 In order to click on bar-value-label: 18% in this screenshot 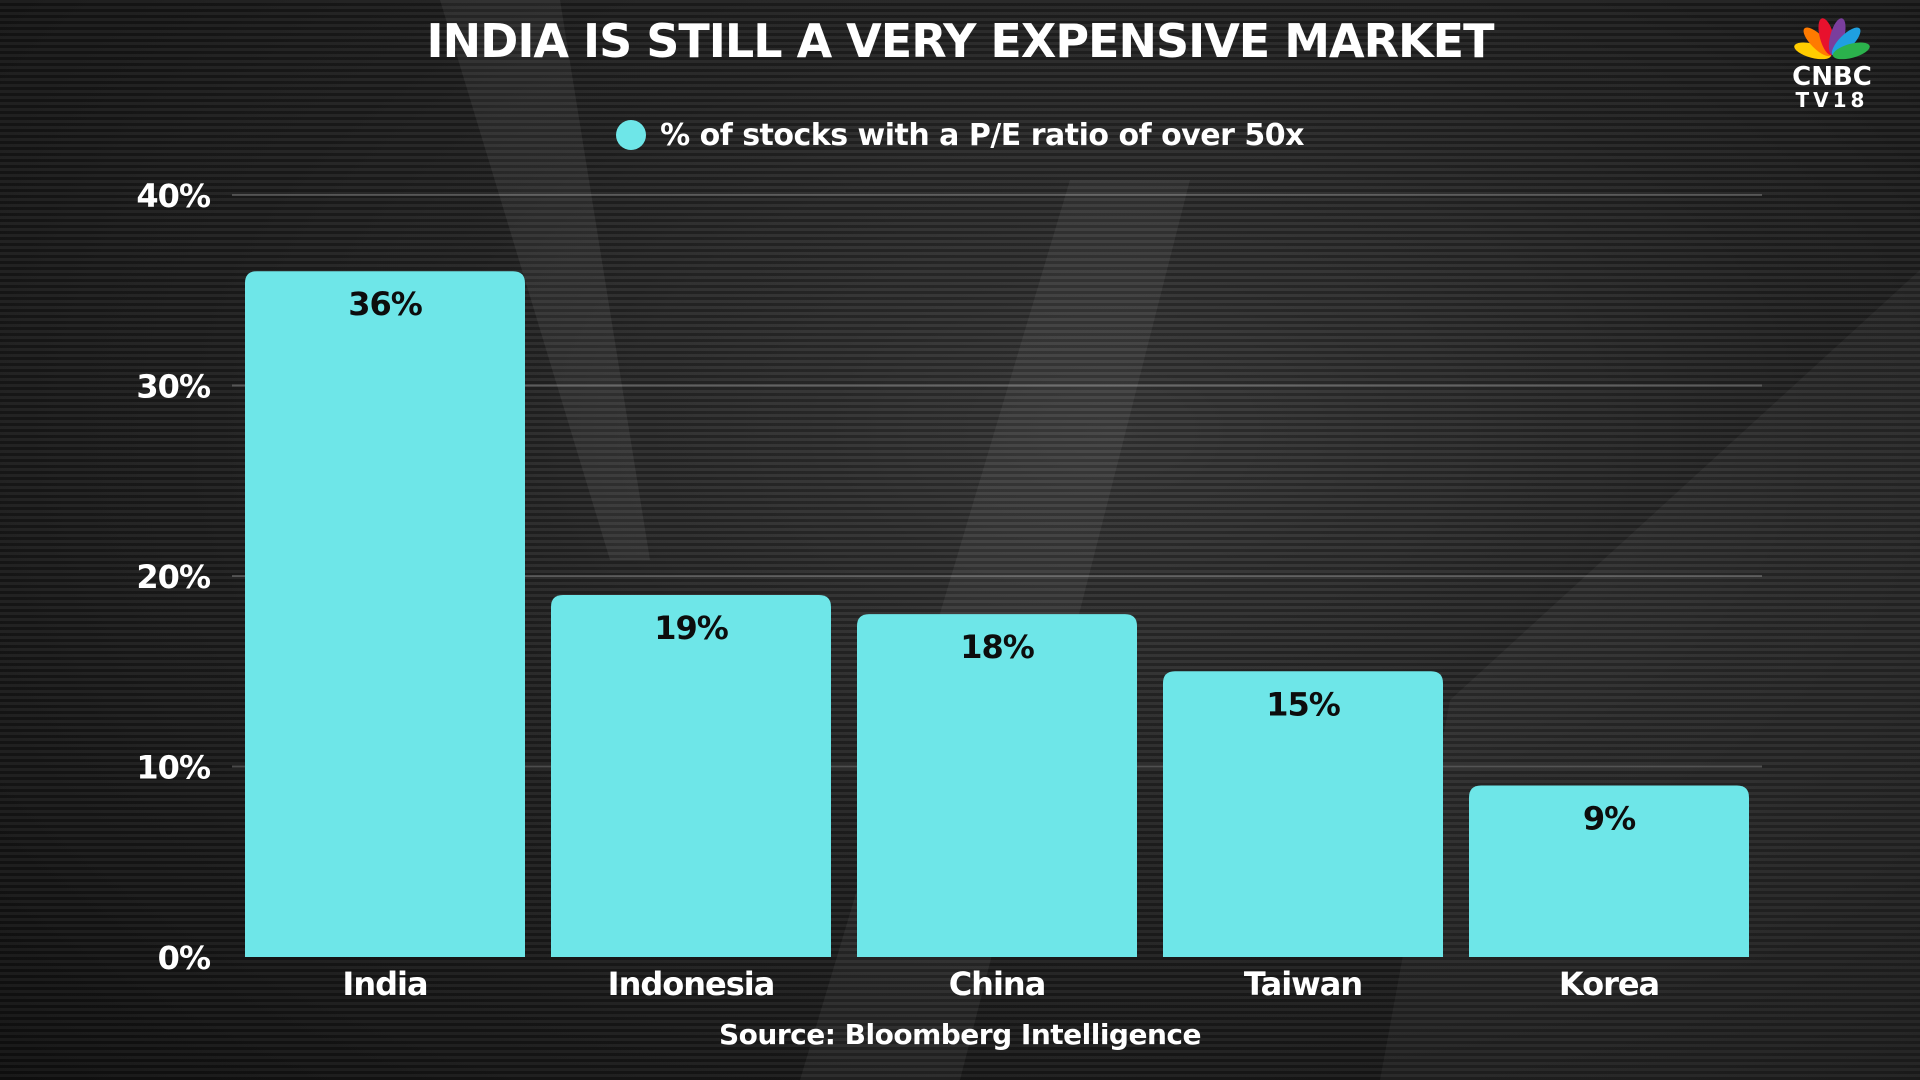, I will do `click(997, 647)`.